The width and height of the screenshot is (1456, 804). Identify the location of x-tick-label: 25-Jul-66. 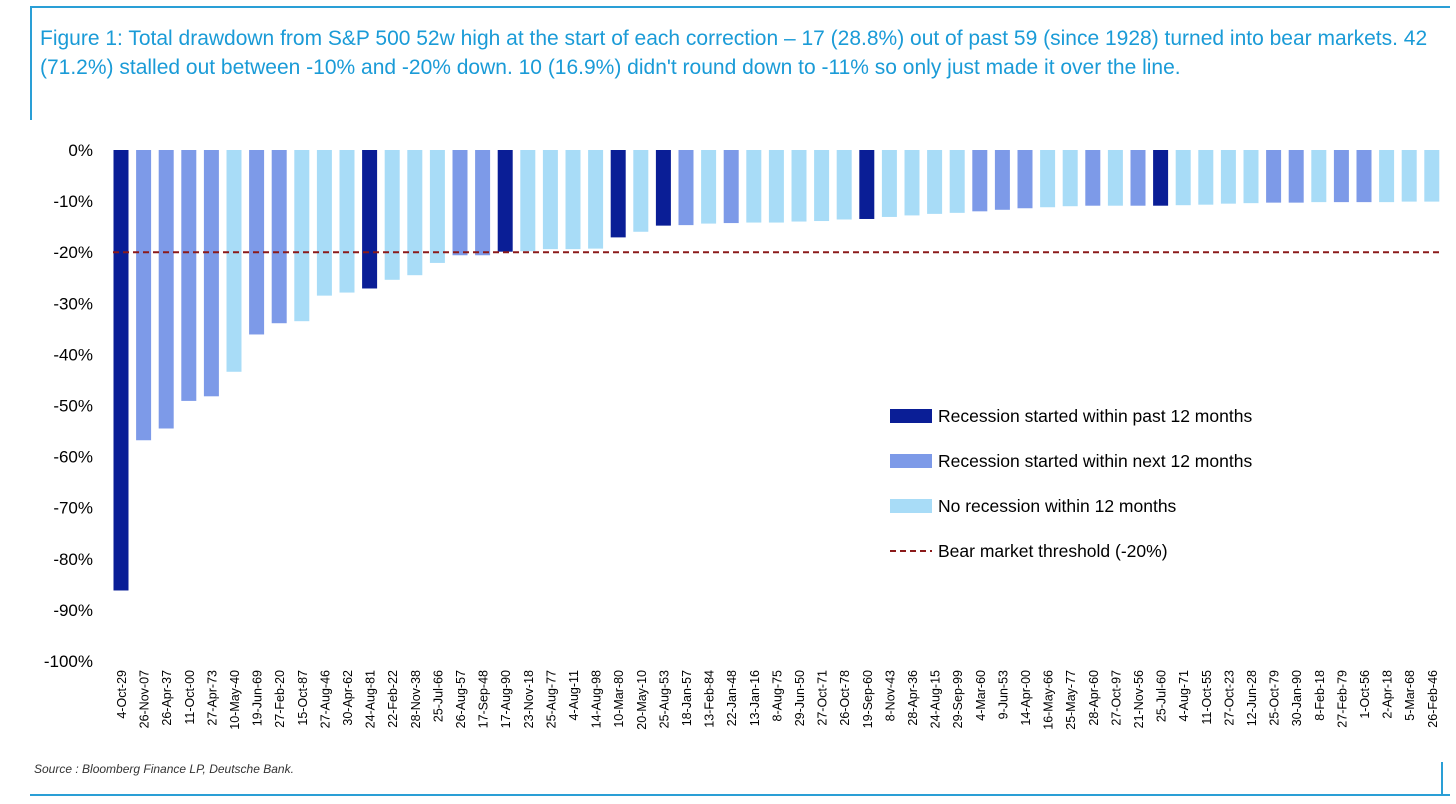
(438, 696).